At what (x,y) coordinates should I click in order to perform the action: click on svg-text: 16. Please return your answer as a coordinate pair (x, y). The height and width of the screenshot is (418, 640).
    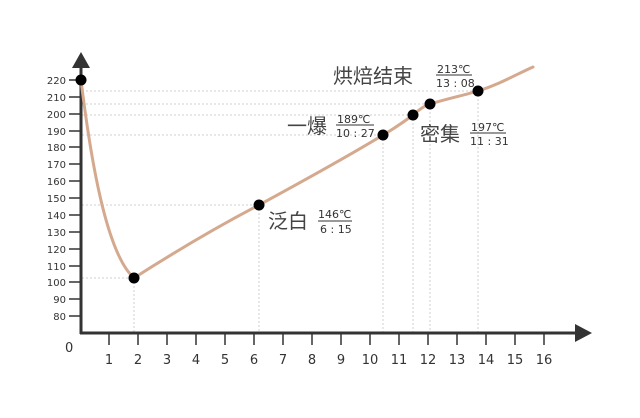
    Looking at the image, I should click on (544, 360).